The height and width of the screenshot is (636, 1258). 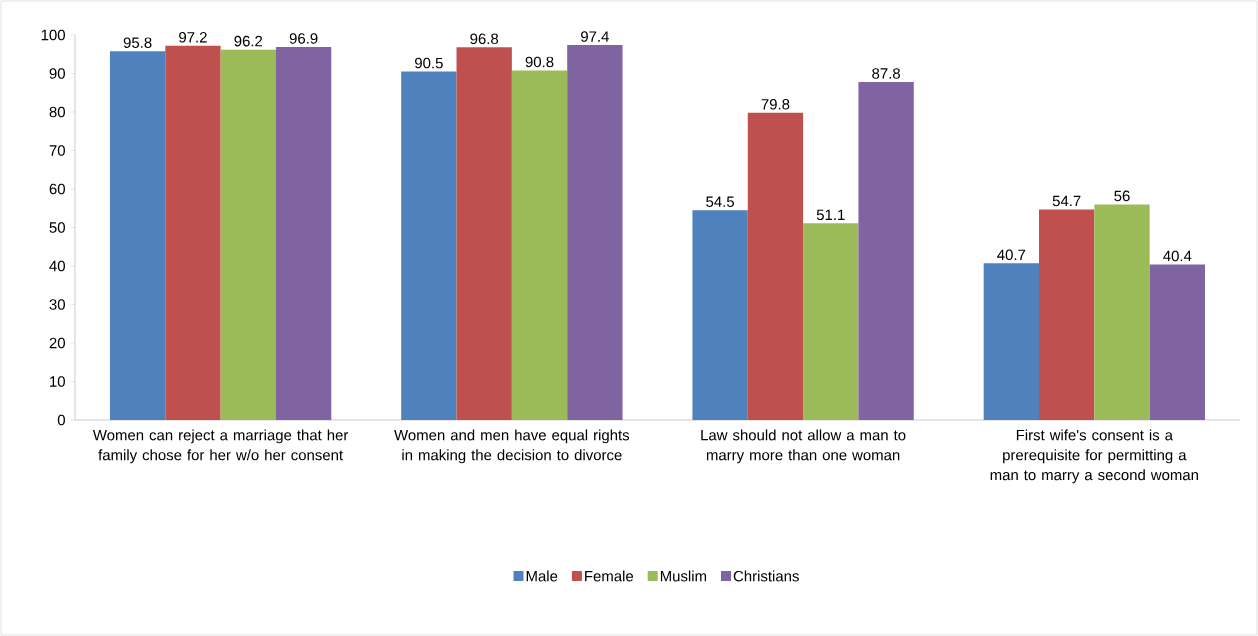 I want to click on data-label: 95.8, so click(x=137, y=42).